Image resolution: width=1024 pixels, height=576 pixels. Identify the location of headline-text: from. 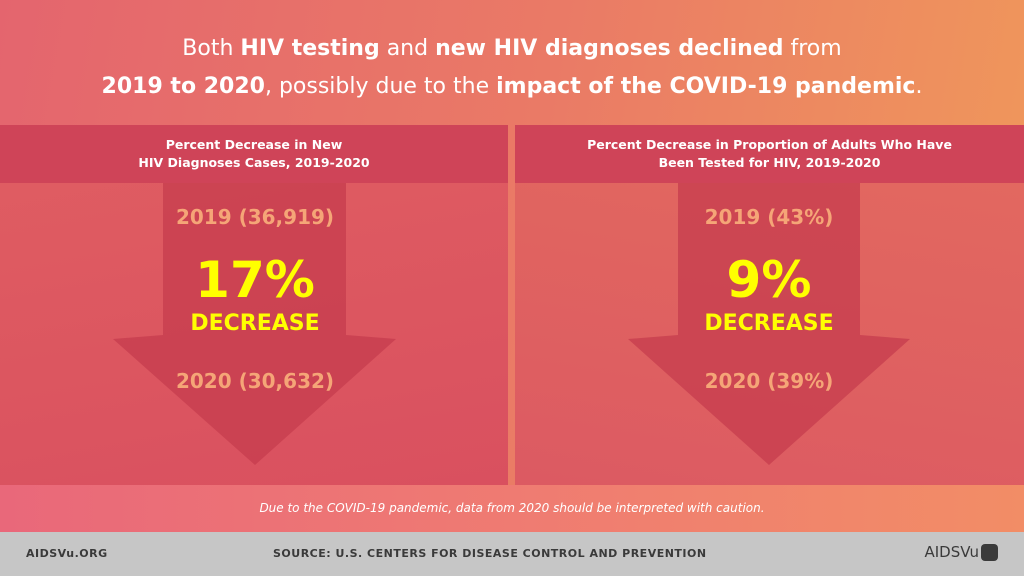
(812, 48).